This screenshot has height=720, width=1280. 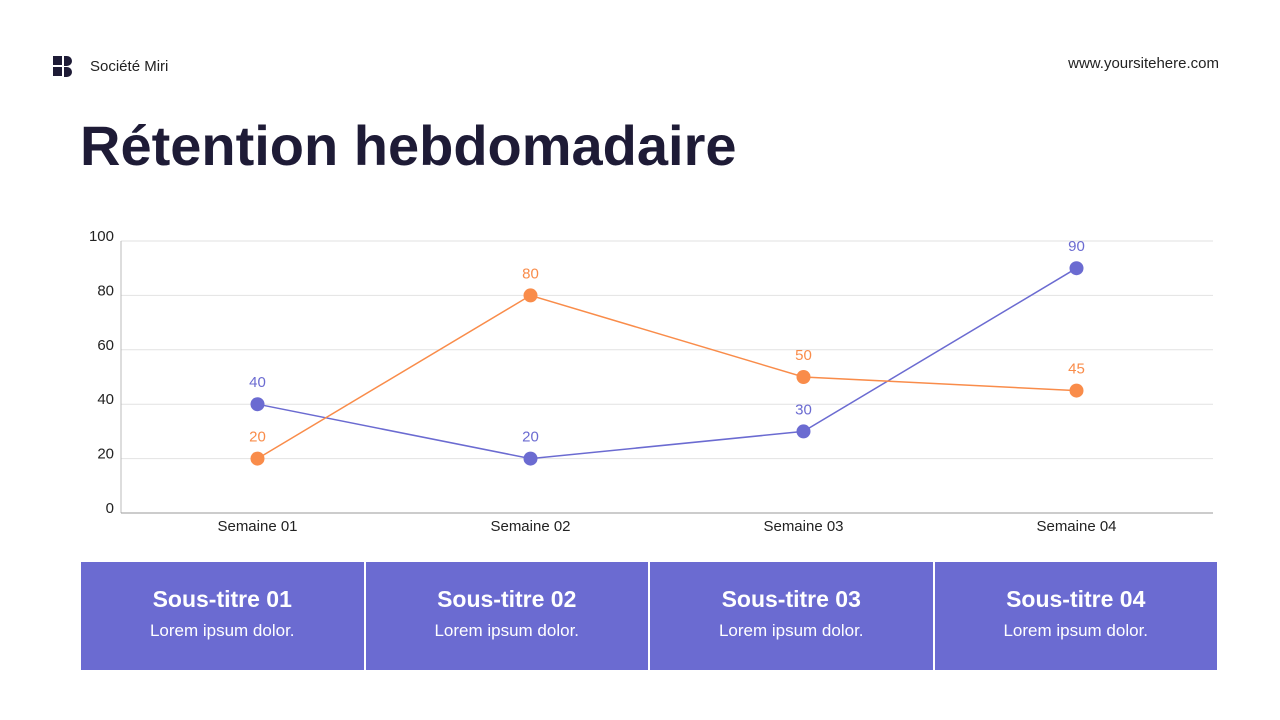 What do you see at coordinates (507, 599) in the screenshot?
I see `card-title: Sous-titre 02` at bounding box center [507, 599].